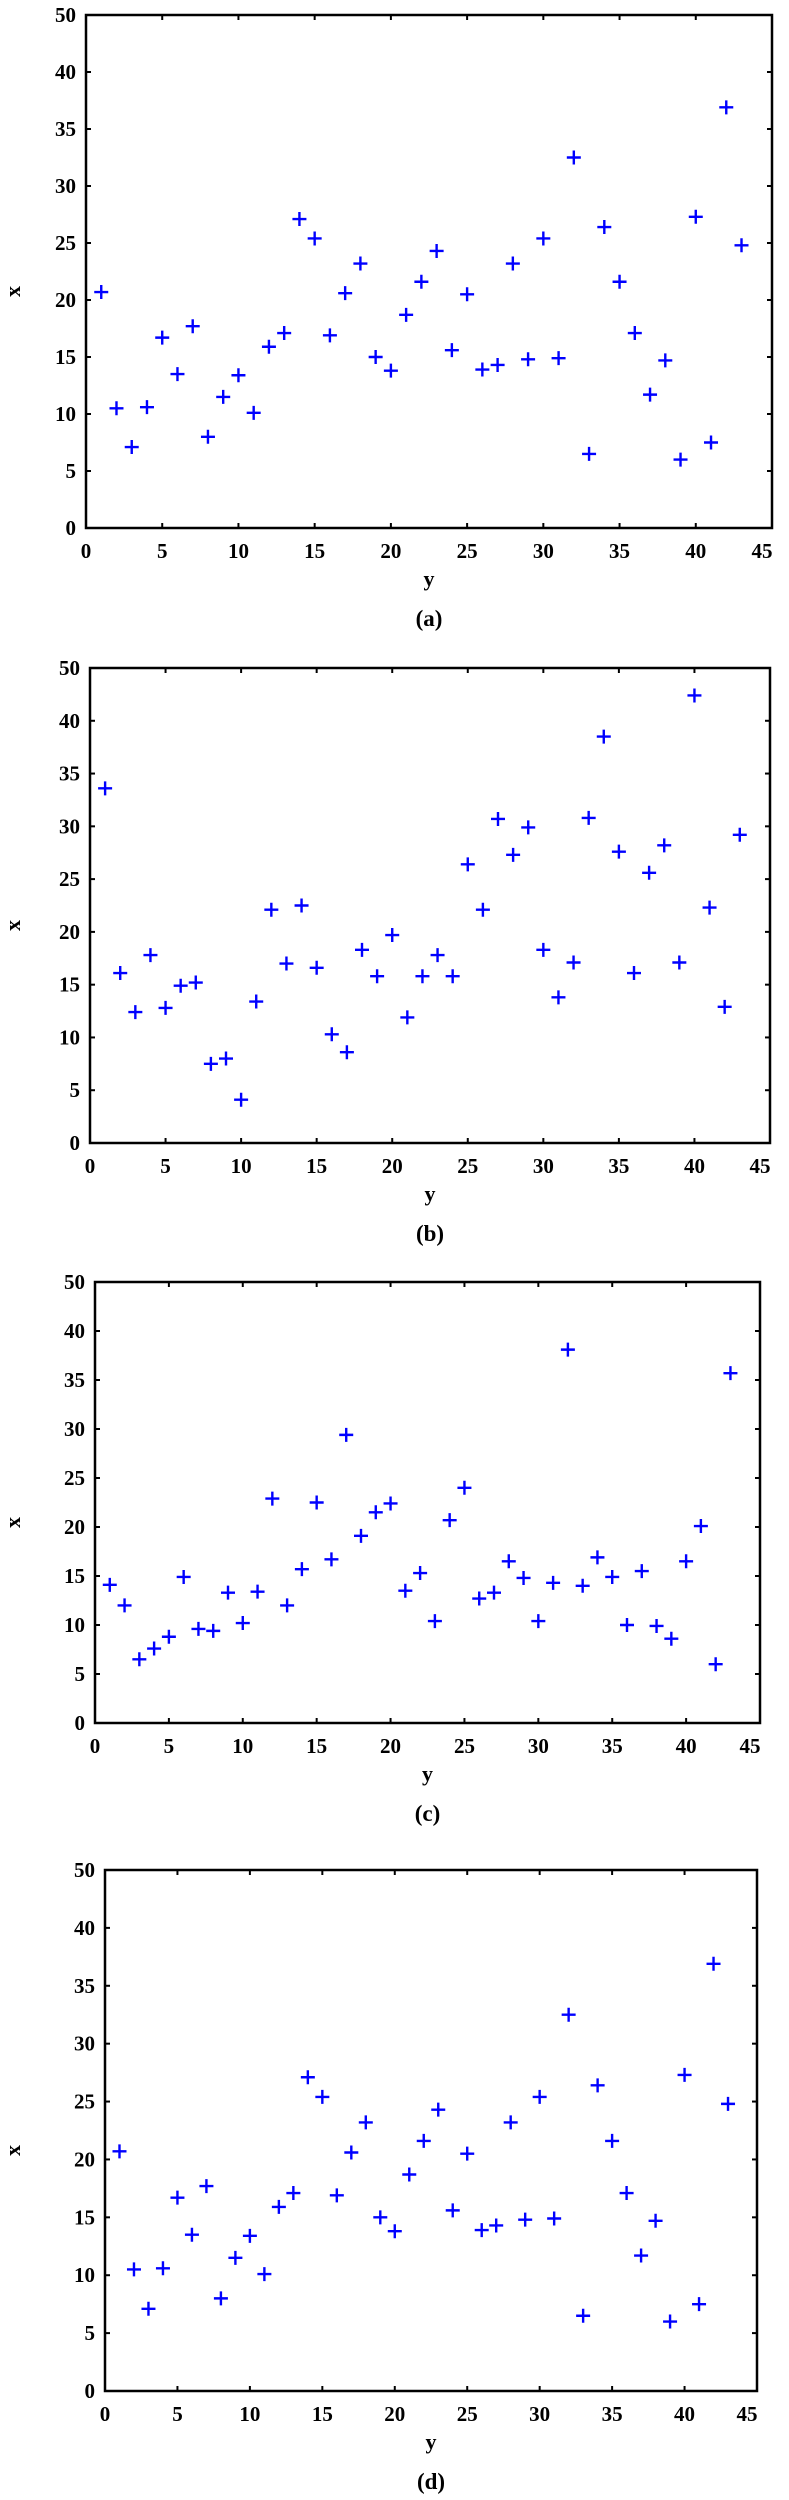 The width and height of the screenshot is (789, 2500). What do you see at coordinates (90, 1166) in the screenshot?
I see `x-tick-label: 0` at bounding box center [90, 1166].